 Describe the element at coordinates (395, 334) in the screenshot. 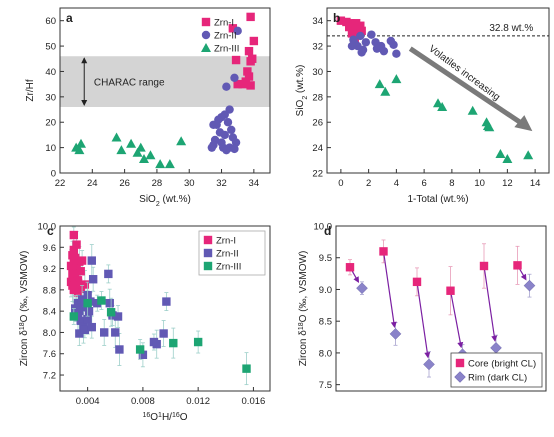

I see `rim-point` at that location.